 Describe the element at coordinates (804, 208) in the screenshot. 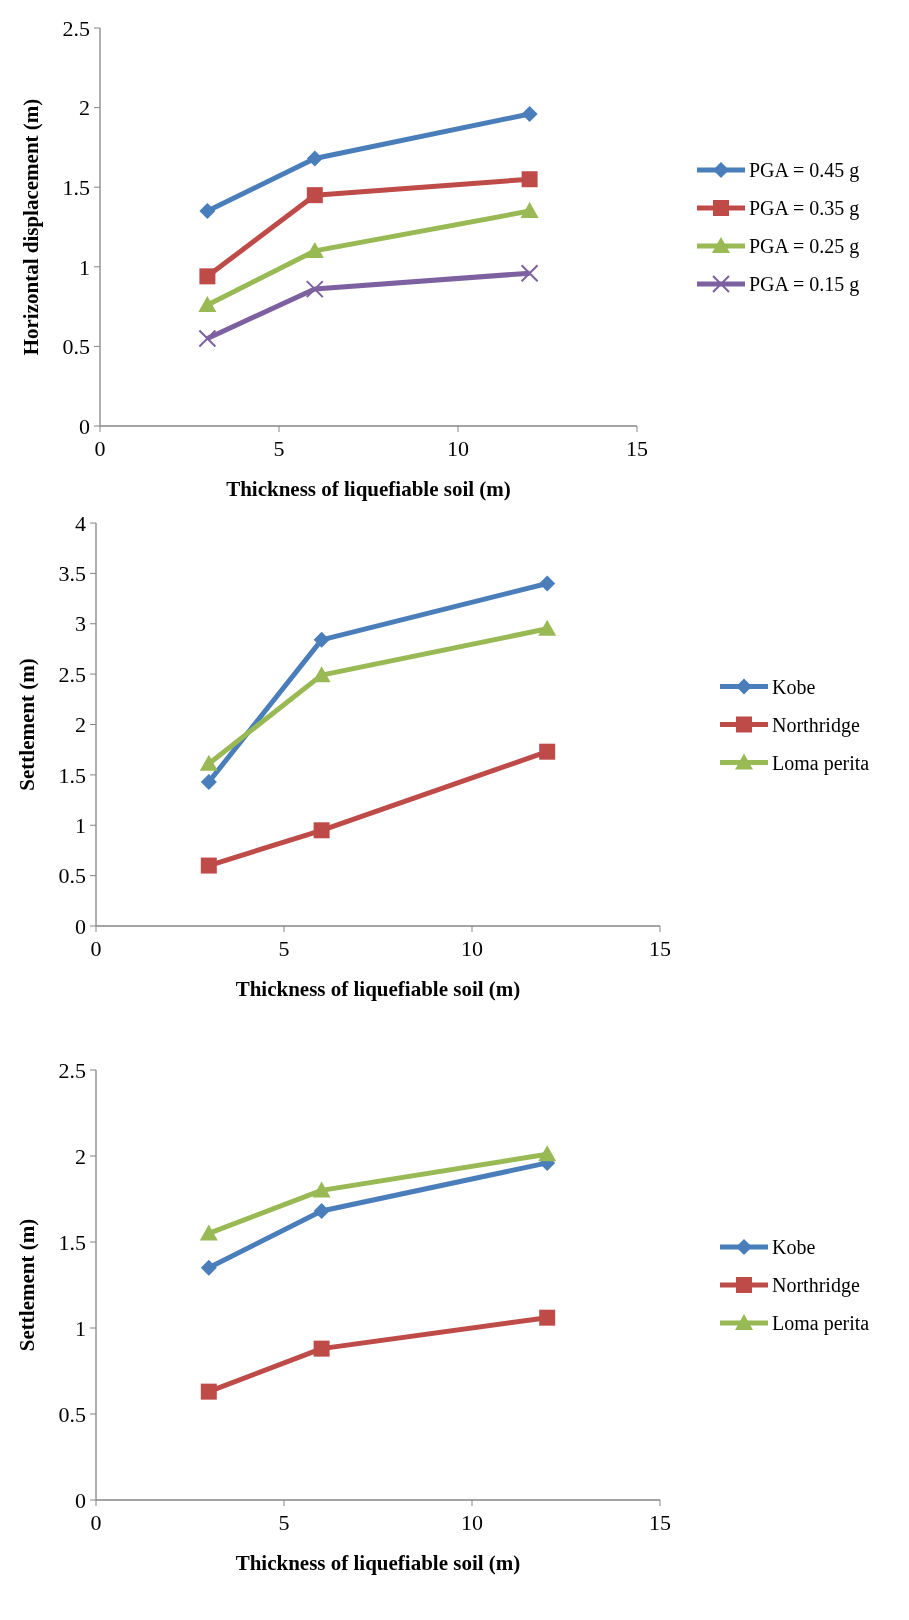

I see `legend-label: PGA = 0.35 g` at that location.